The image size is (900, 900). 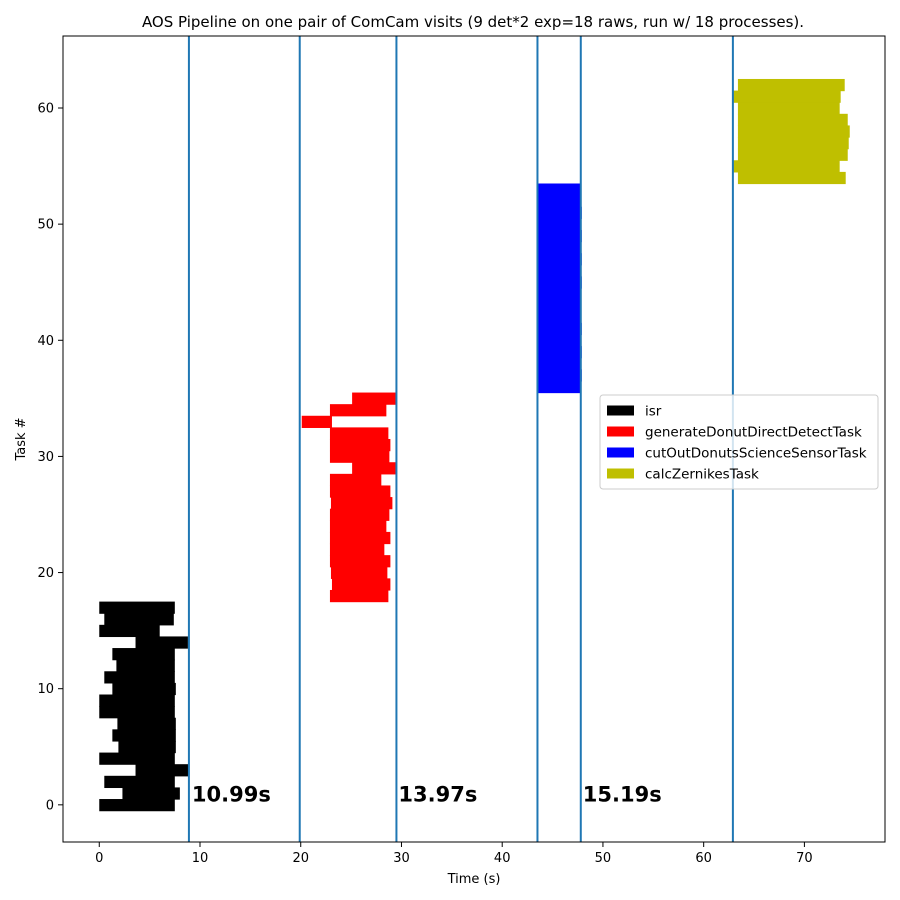 I want to click on x-axis-label: Time (s), so click(x=474, y=879).